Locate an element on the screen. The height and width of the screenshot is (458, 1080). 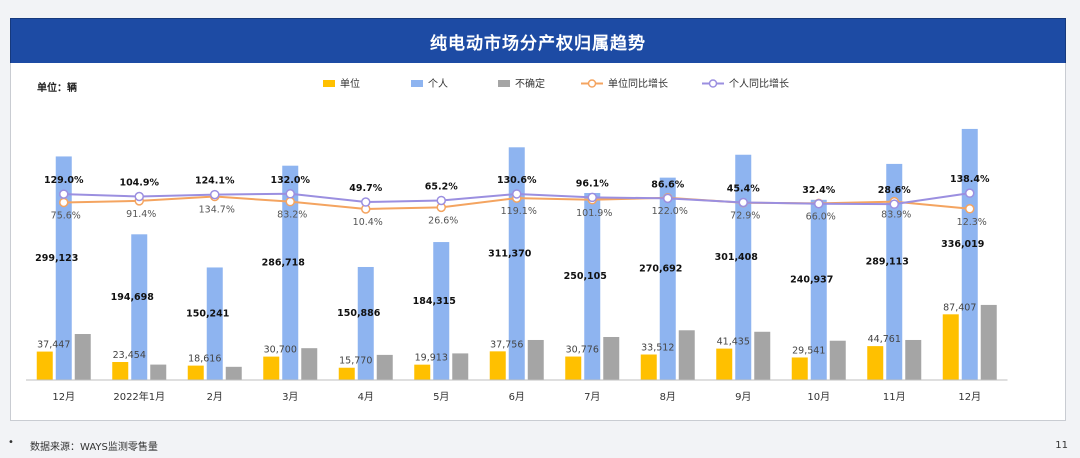
x-tick-label: 9月 is located at coordinates (743, 397).